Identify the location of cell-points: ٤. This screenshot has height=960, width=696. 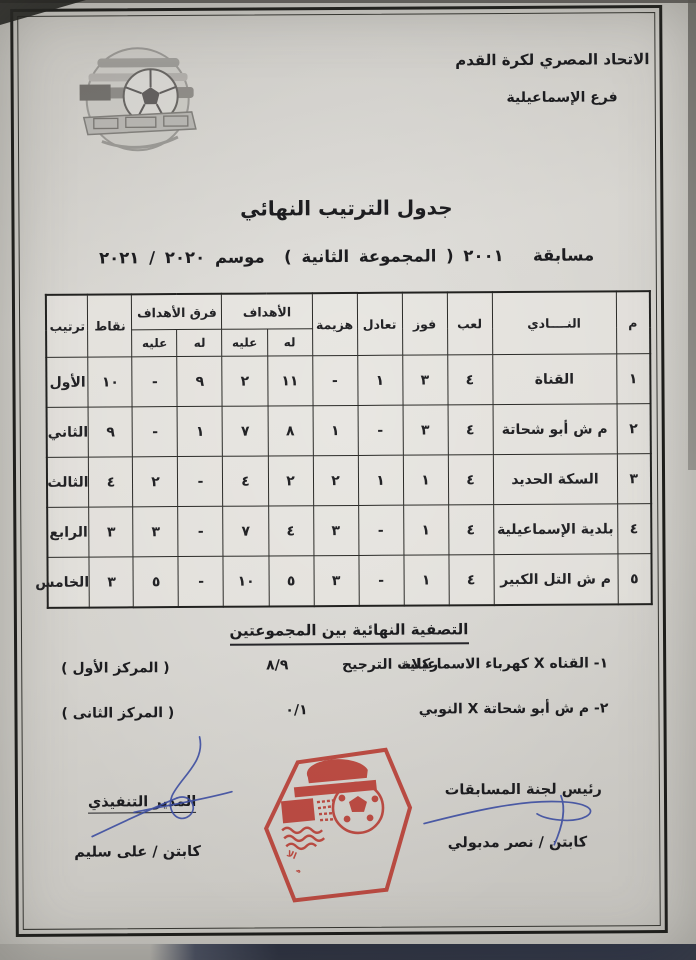
(111, 482).